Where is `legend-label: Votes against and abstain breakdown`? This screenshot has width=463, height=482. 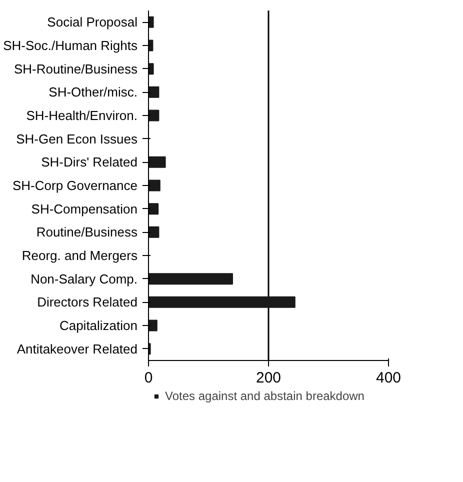
legend-label: Votes against and abstain breakdown is located at coordinates (264, 396).